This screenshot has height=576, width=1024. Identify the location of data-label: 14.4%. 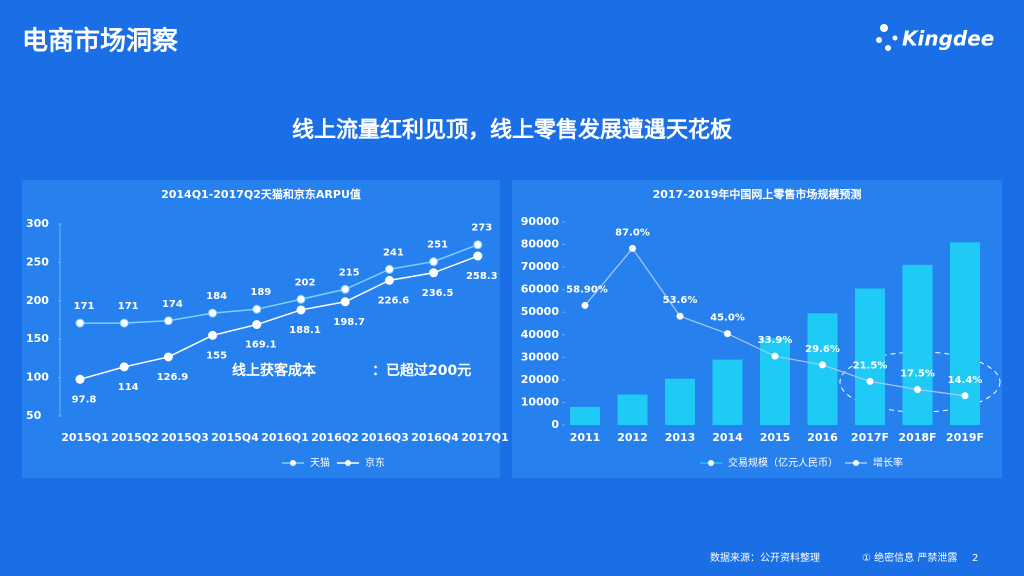
(965, 380).